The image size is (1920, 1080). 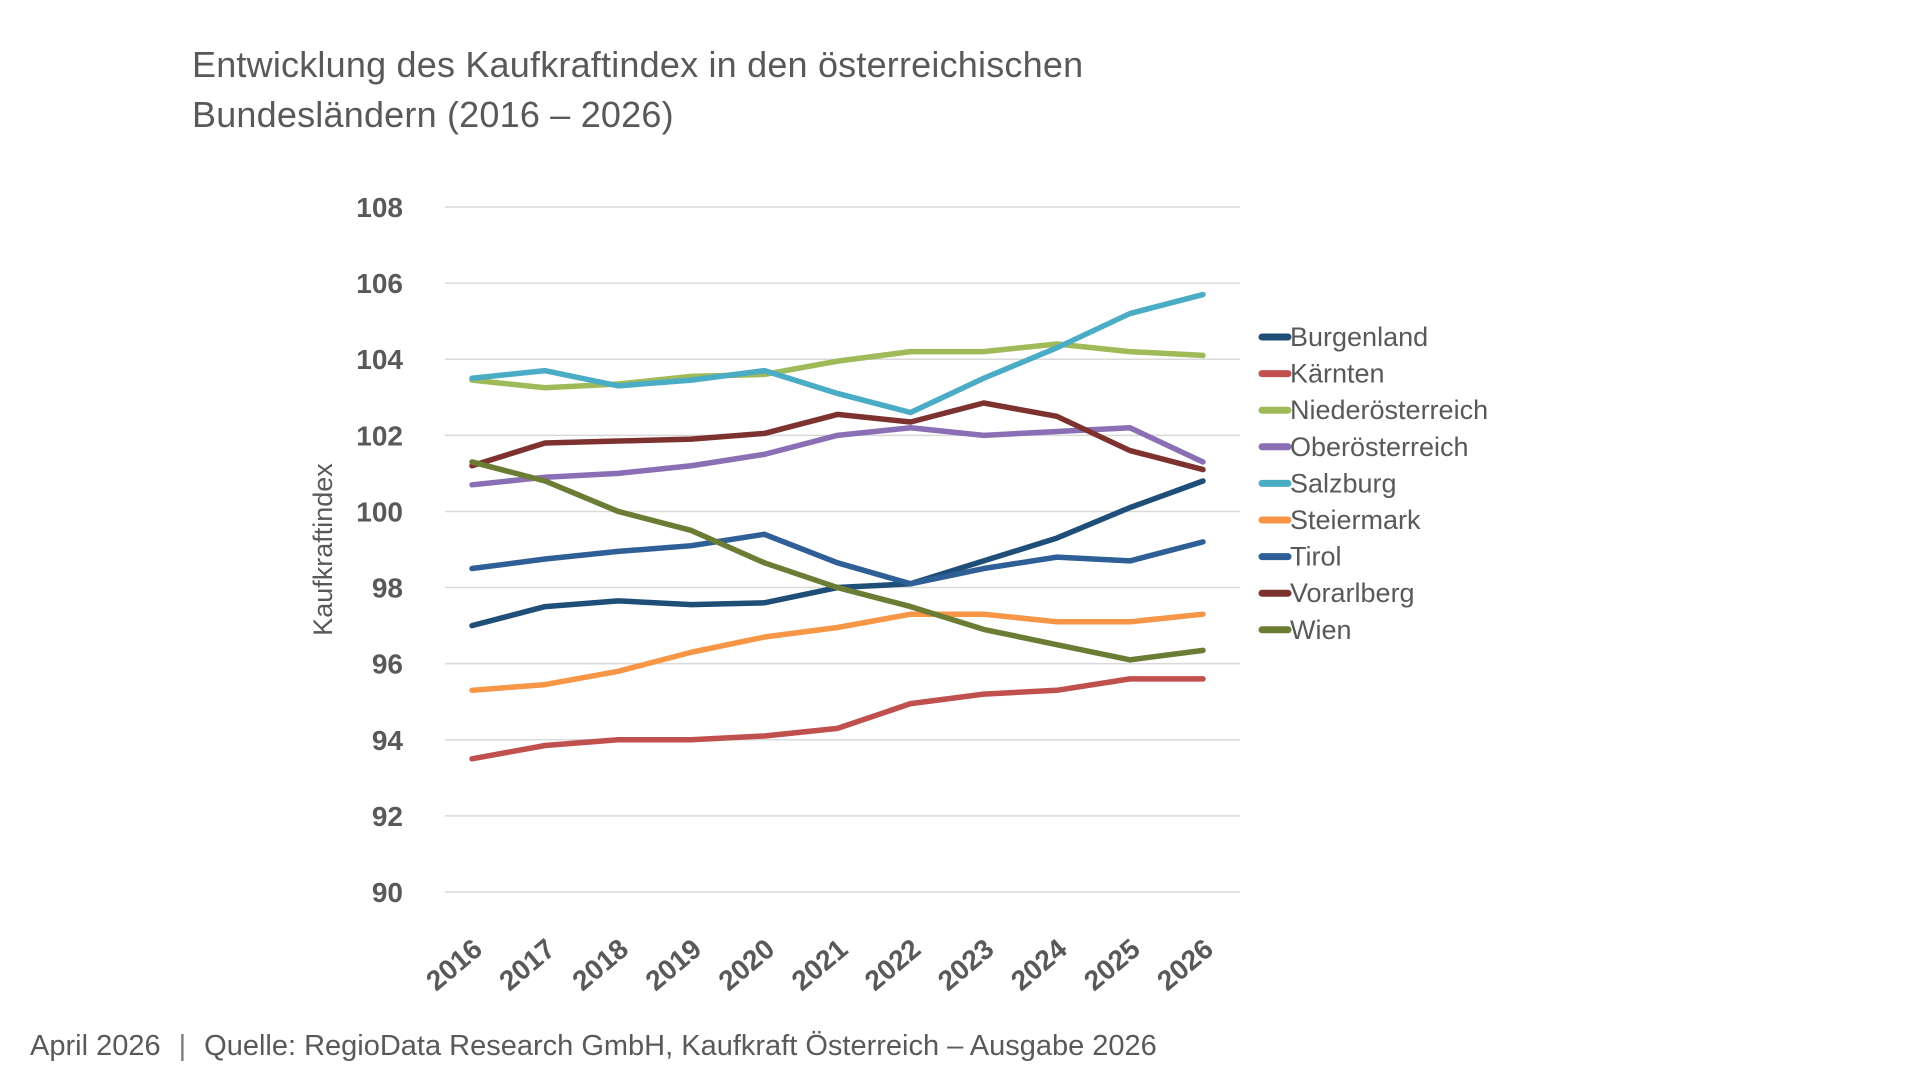 What do you see at coordinates (387, 892) in the screenshot?
I see `y-tick-label-90: 90` at bounding box center [387, 892].